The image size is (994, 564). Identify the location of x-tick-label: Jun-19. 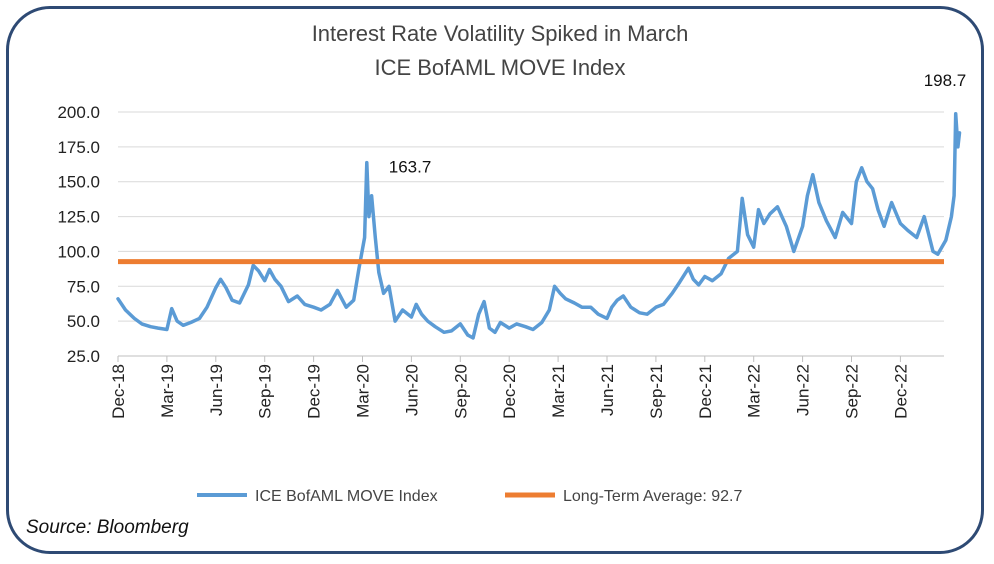
(216, 390).